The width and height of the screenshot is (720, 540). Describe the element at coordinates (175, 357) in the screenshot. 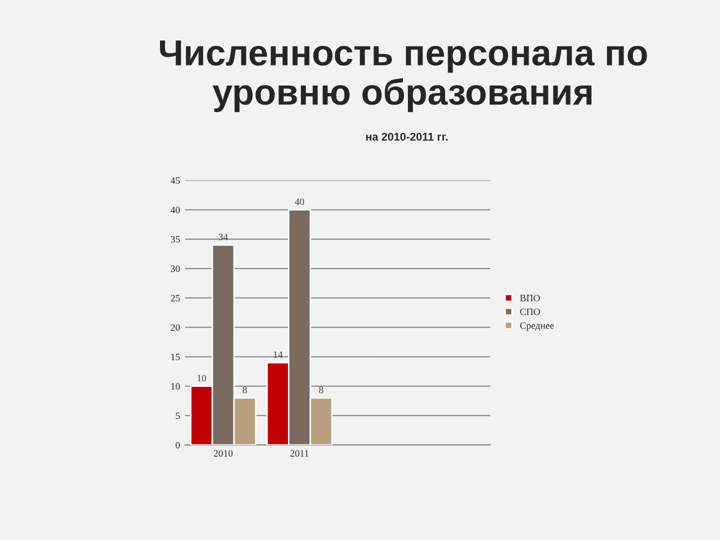

I see `y-tick-label: 15` at that location.